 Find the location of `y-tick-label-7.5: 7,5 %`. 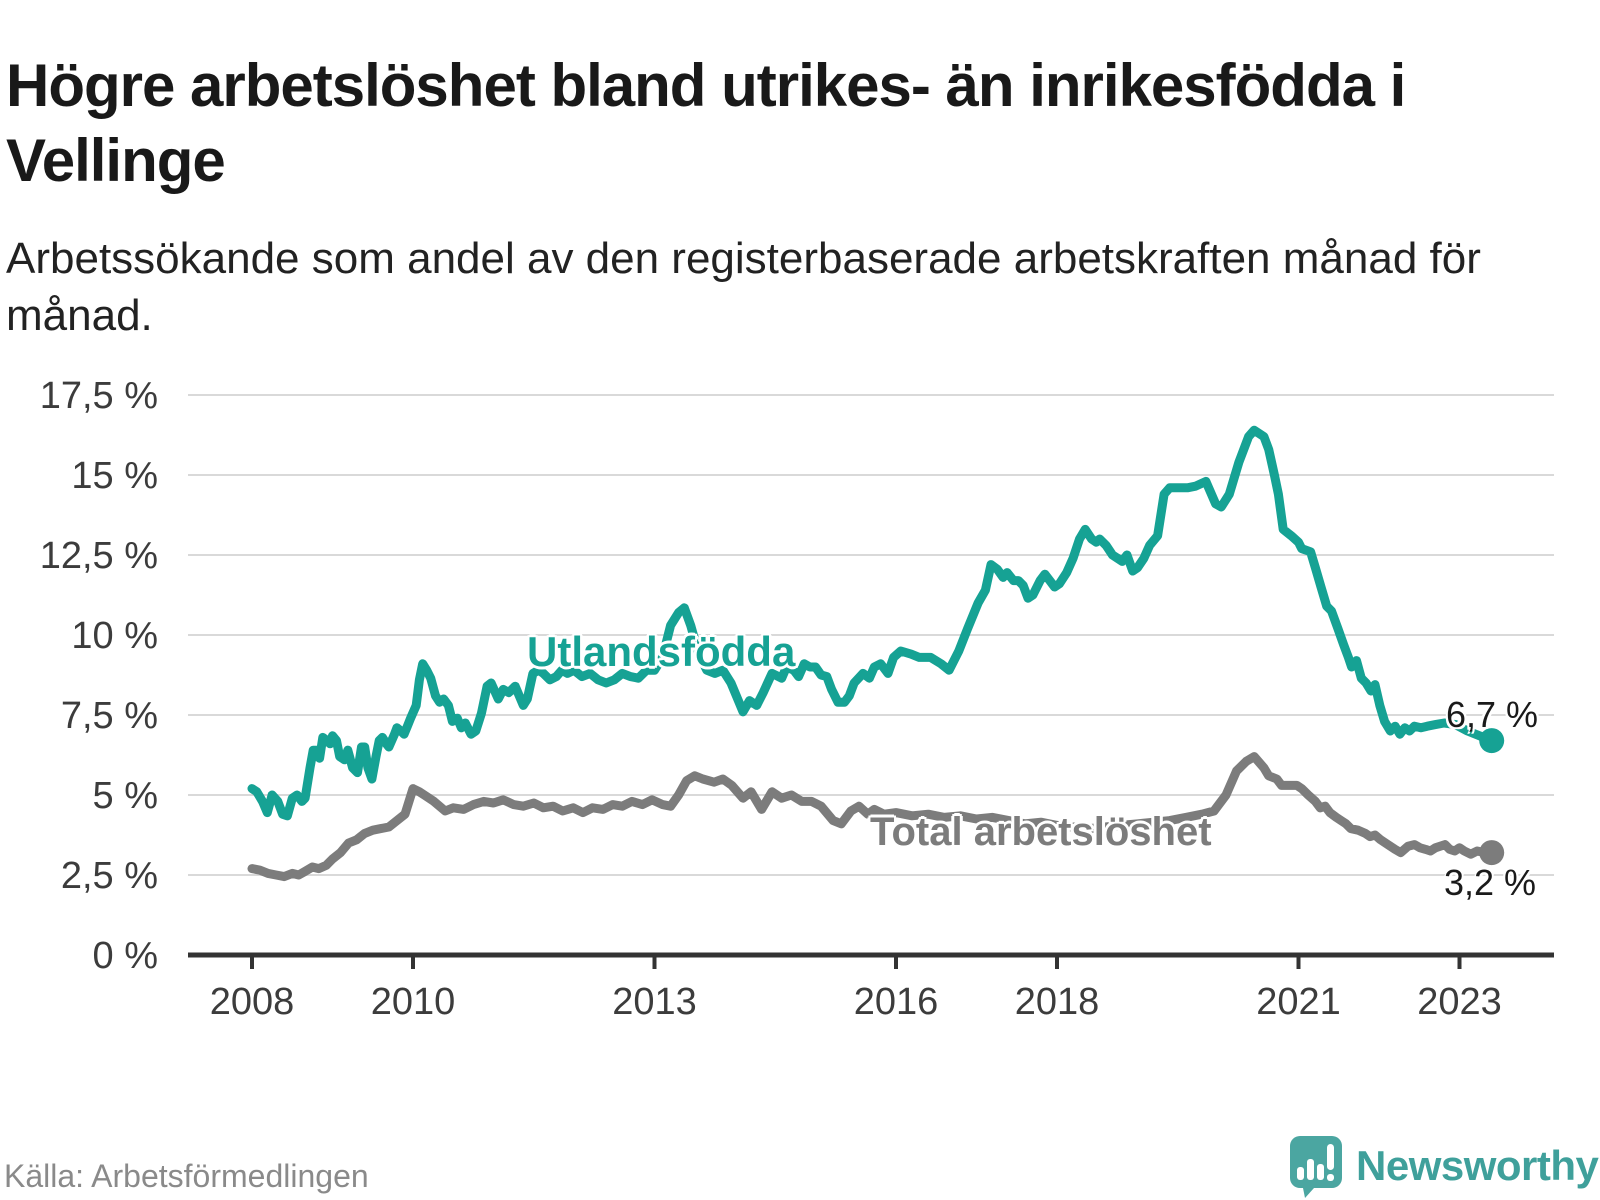

y-tick-label-7.5: 7,5 % is located at coordinates (109, 716).